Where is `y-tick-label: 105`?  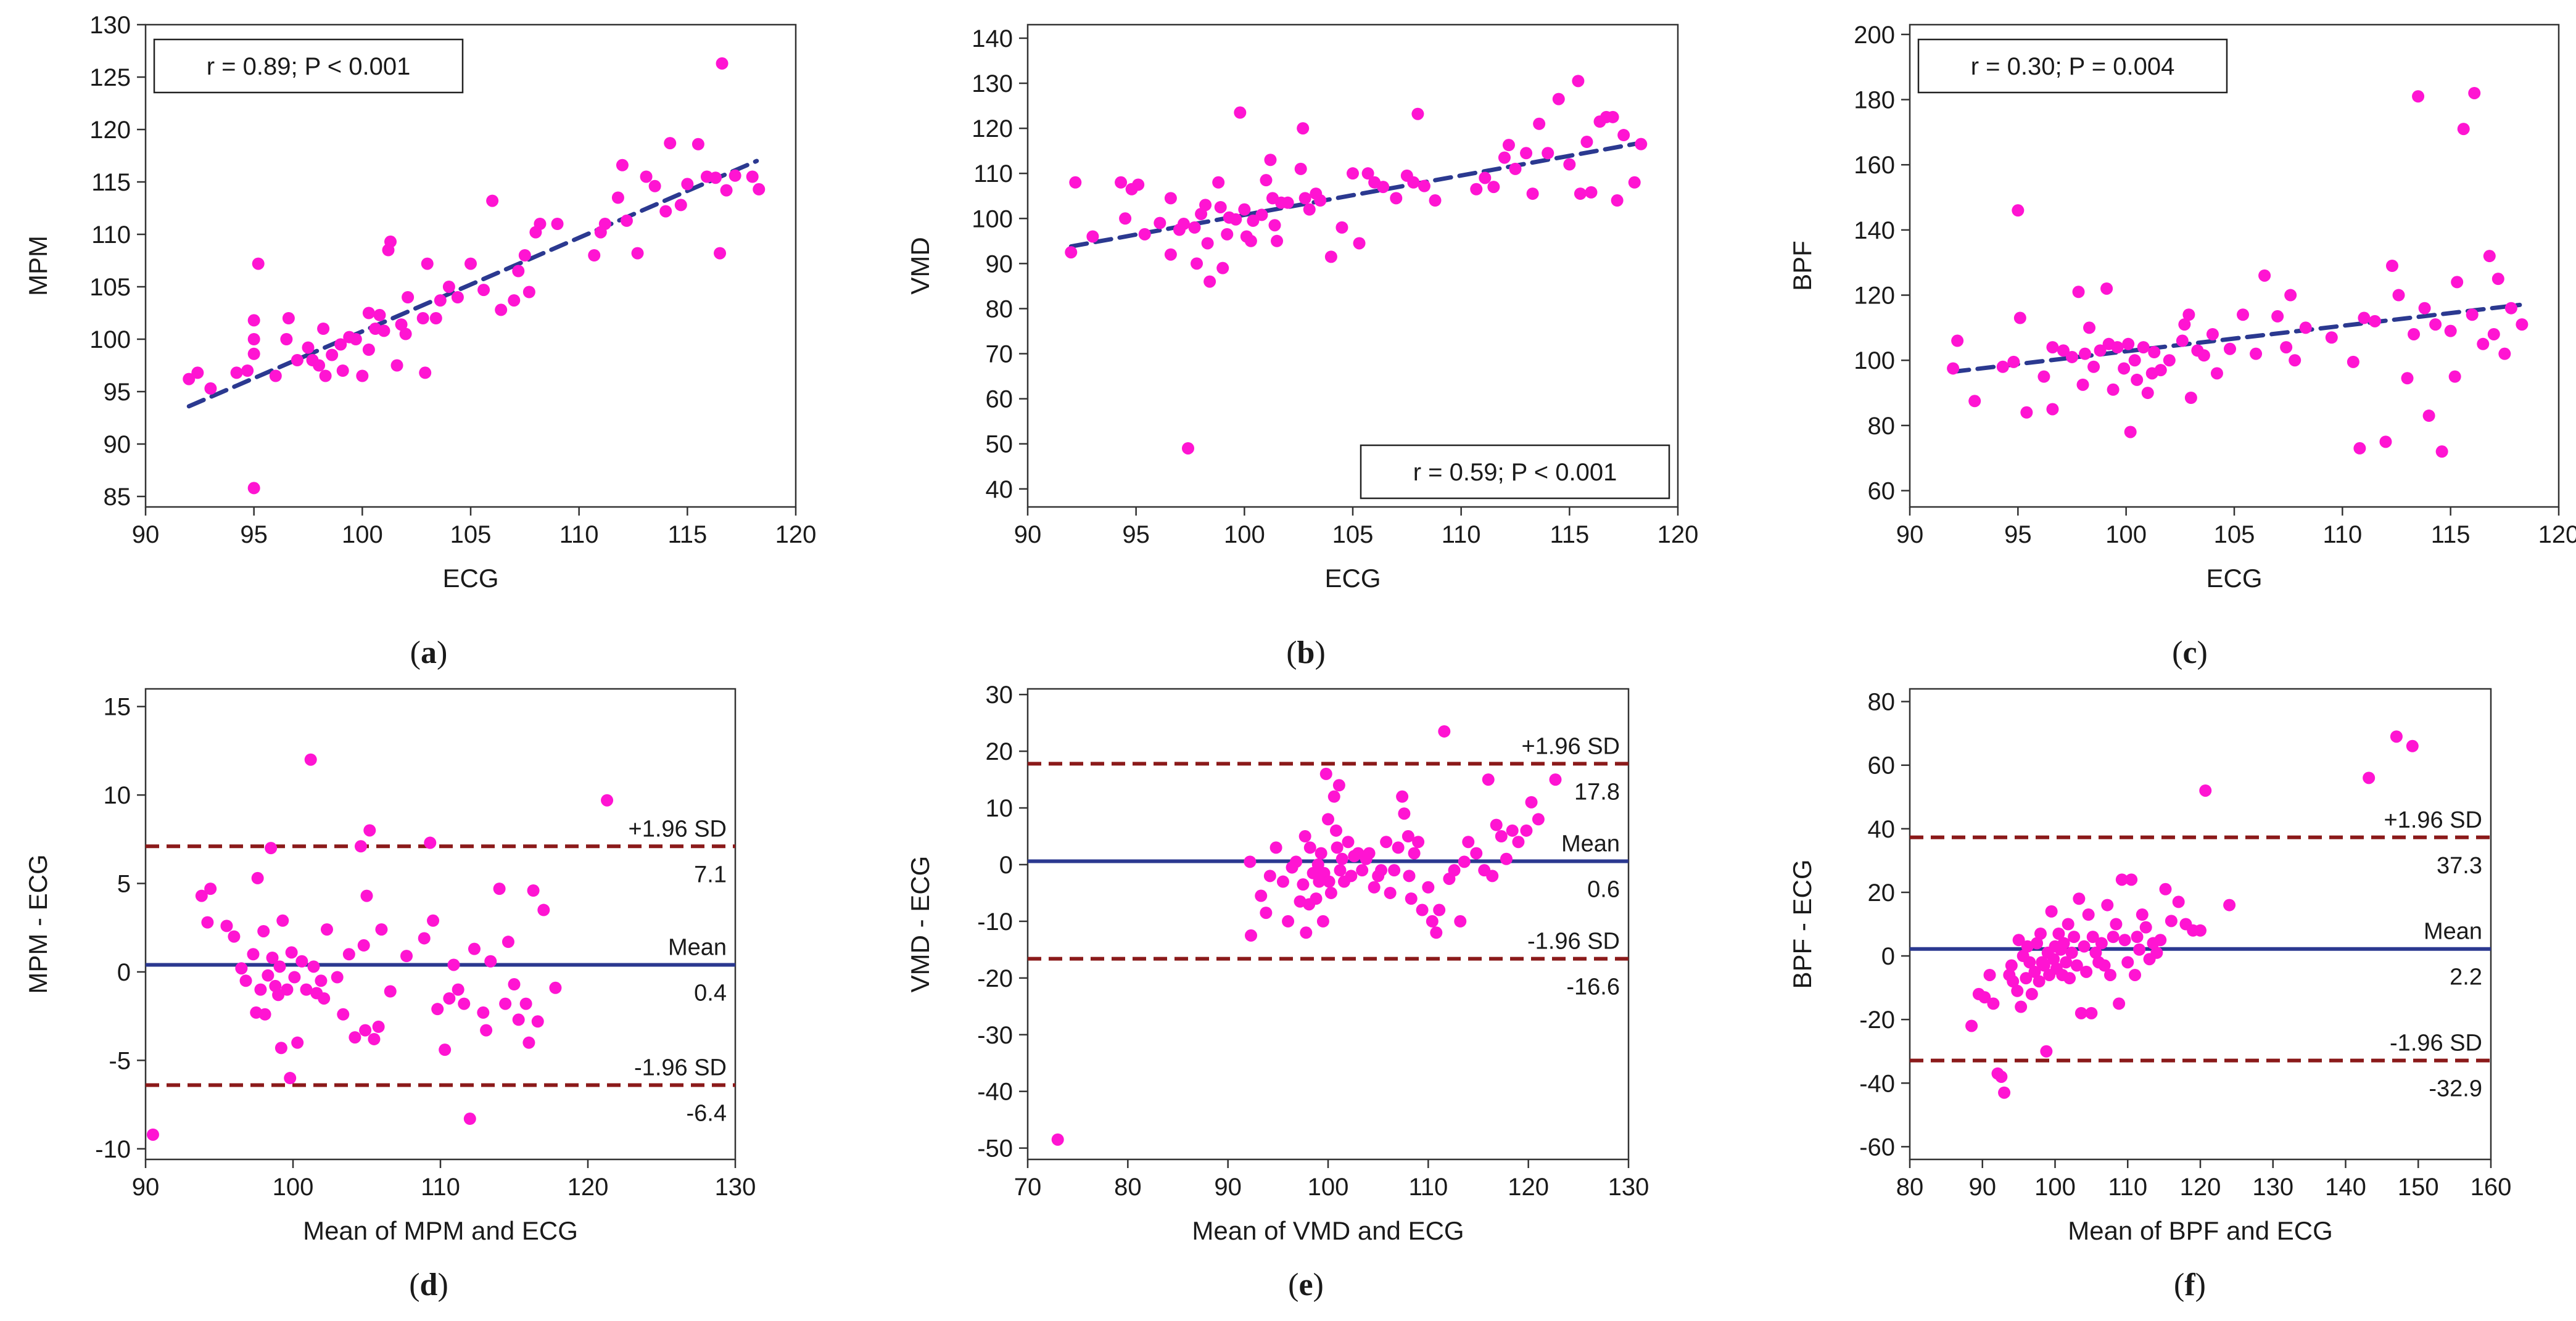
y-tick-label: 105 is located at coordinates (110, 287).